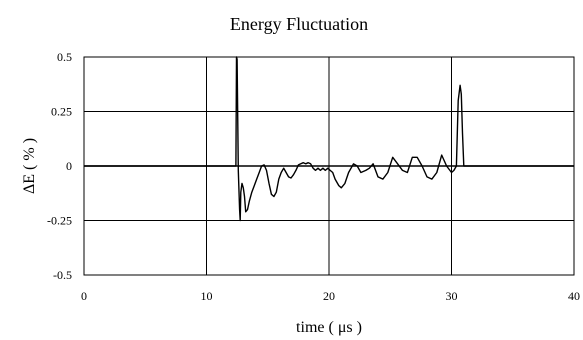 The image size is (583, 340). I want to click on x-axis-ticks: 0 10 20 30 40, so click(330, 296).